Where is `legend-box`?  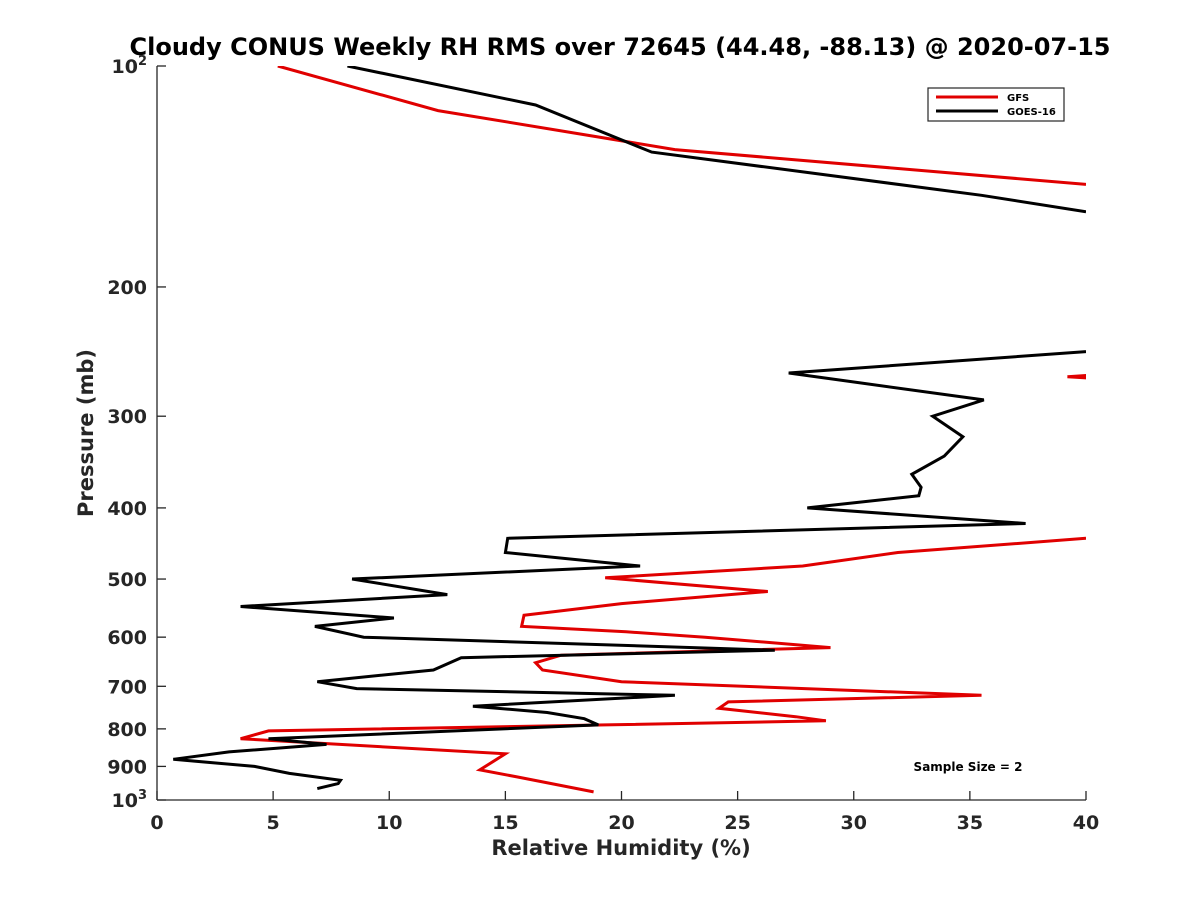 legend-box is located at coordinates (996, 104).